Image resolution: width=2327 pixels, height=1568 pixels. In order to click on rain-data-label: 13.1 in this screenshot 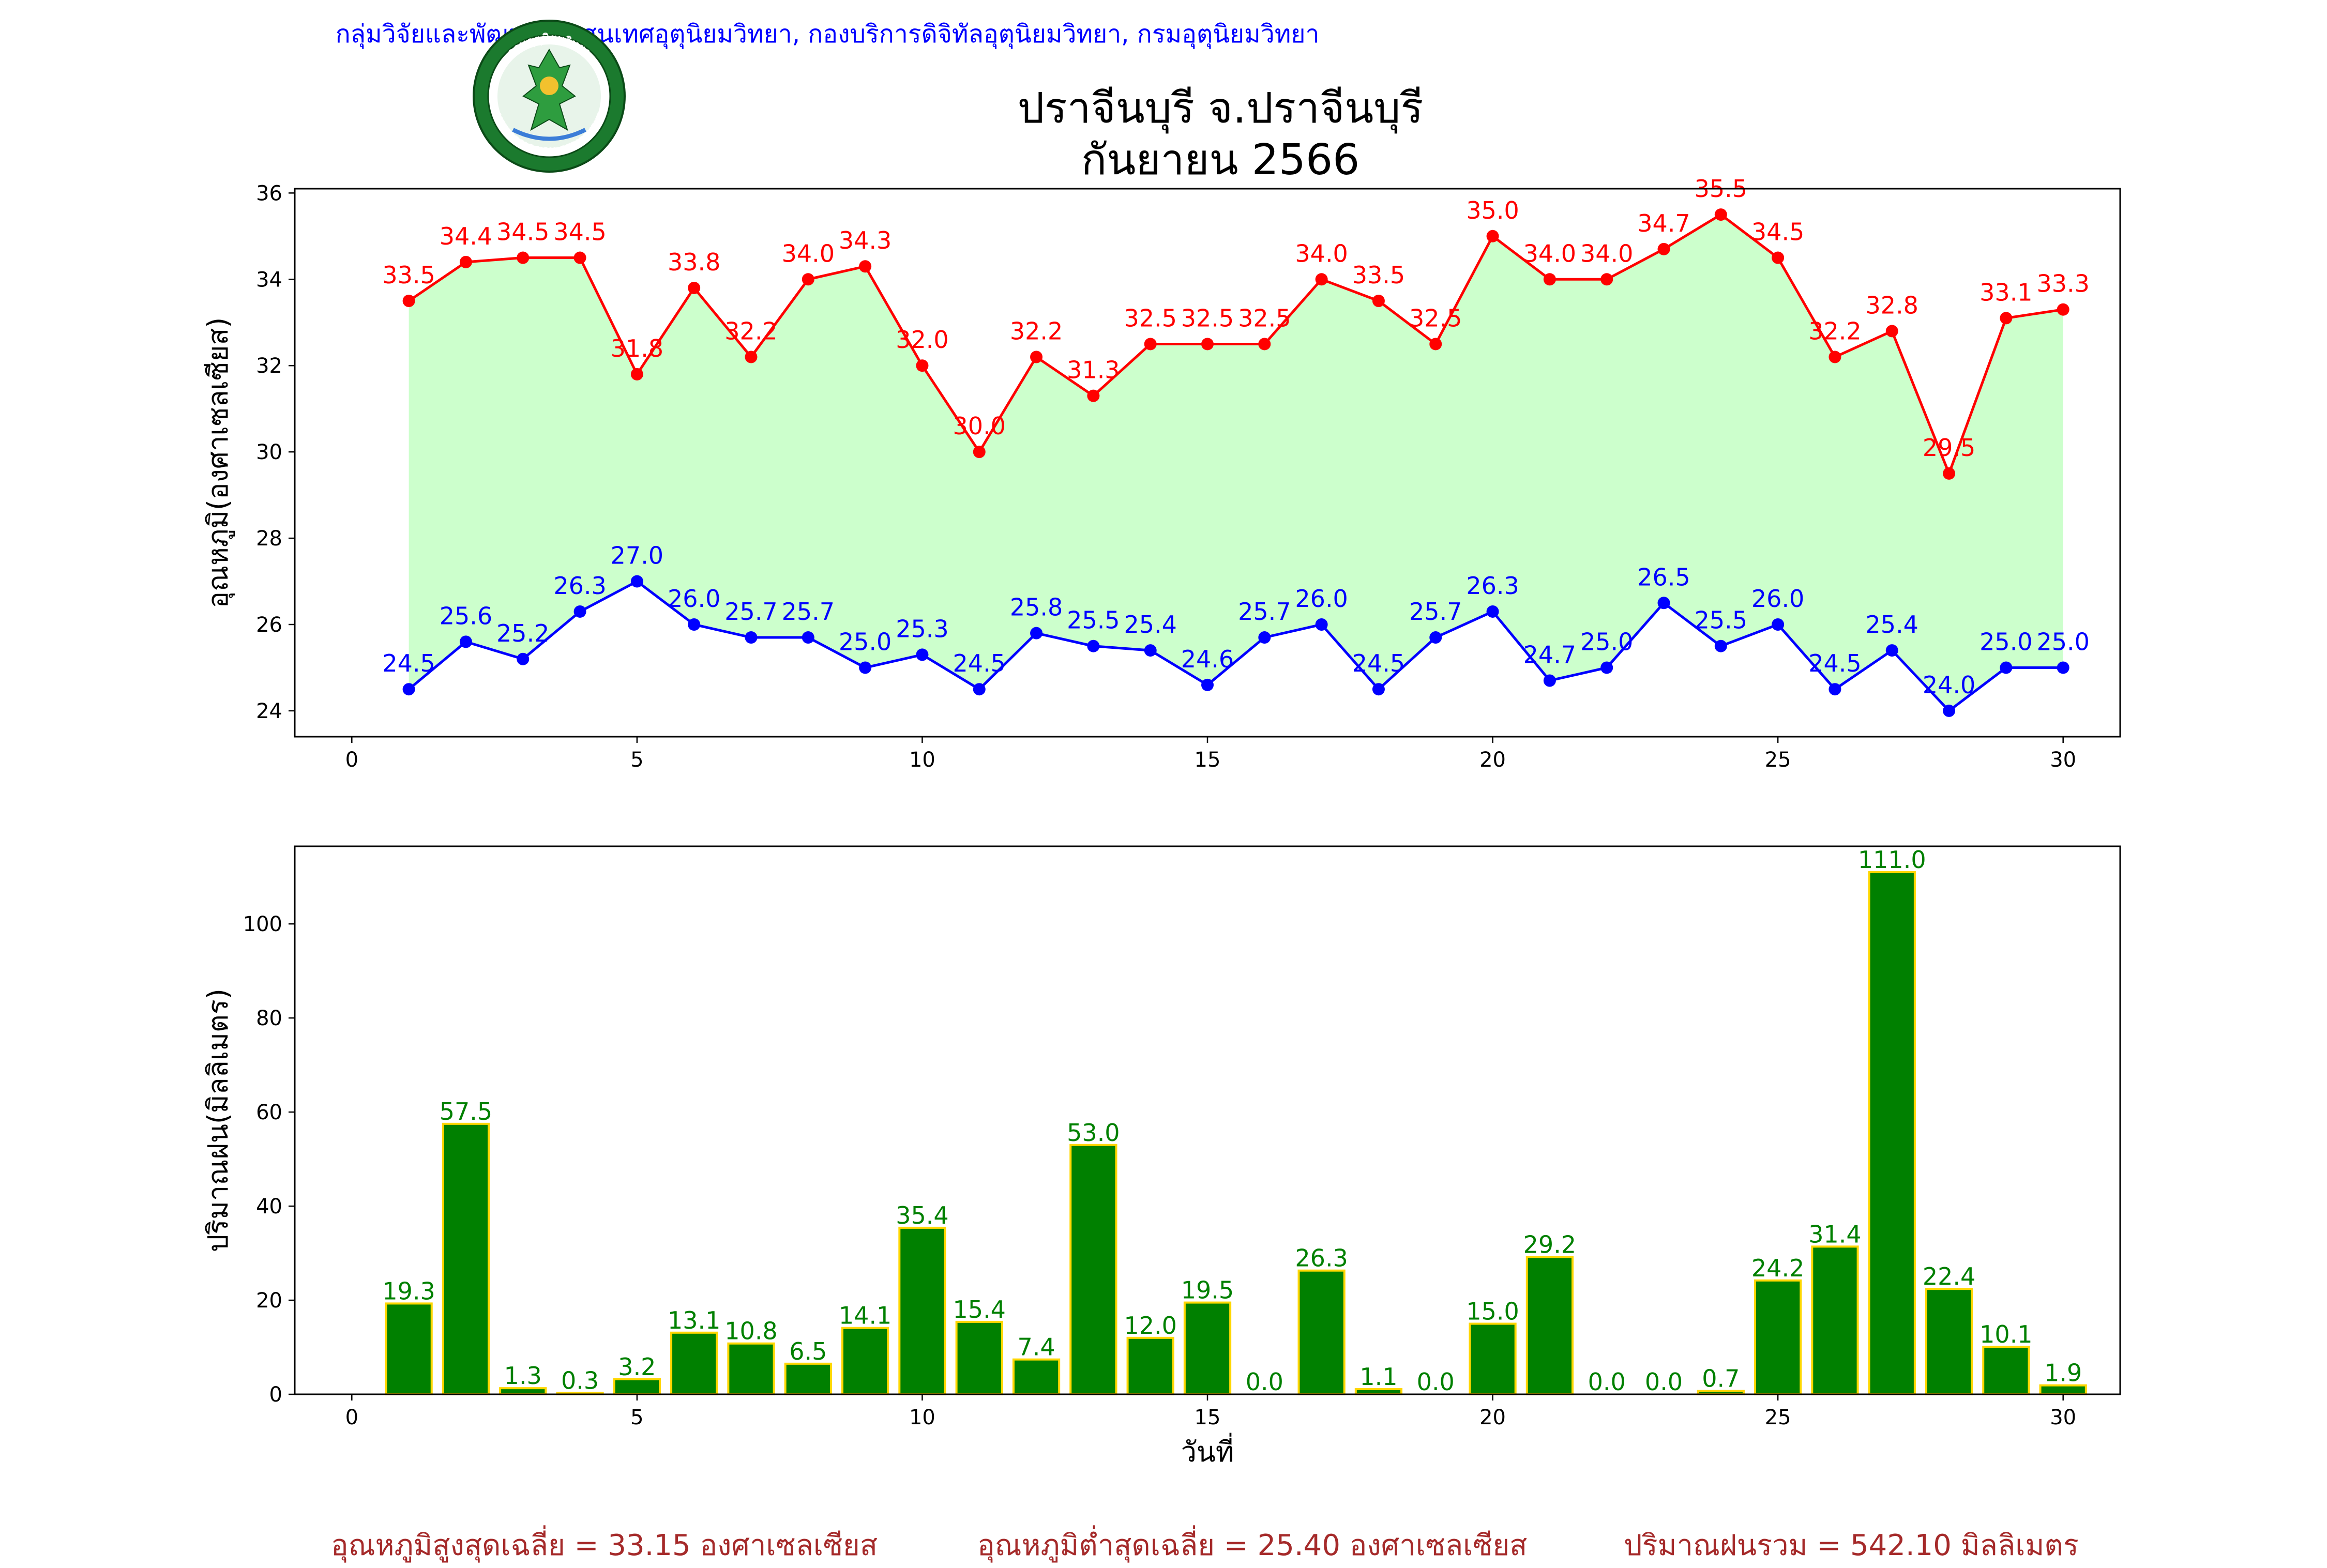, I will do `click(694, 1320)`.